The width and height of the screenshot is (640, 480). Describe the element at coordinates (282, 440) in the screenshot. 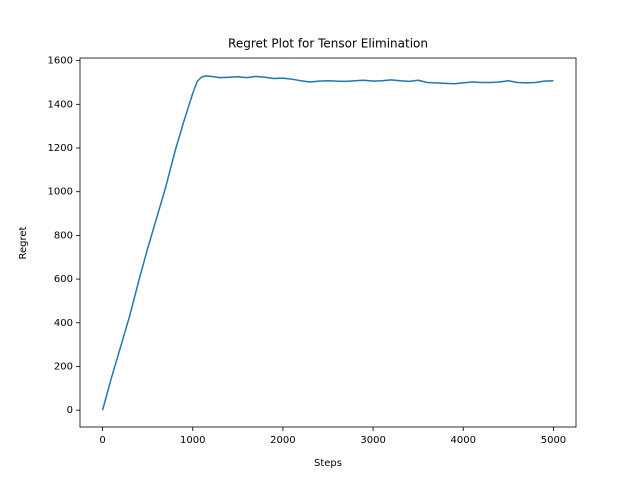

I see `x-tick-label: 2000` at that location.